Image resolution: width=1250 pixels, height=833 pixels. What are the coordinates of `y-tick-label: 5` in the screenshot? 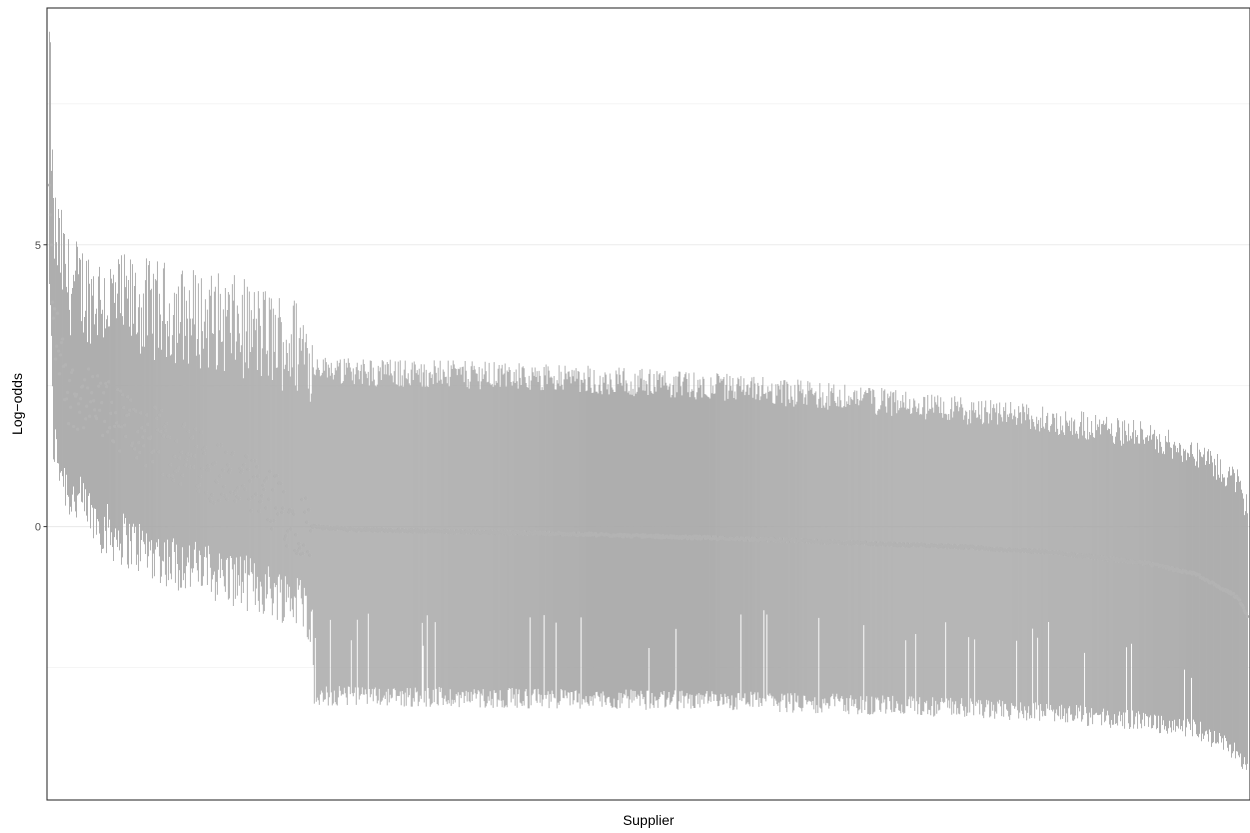 It's located at (38, 246).